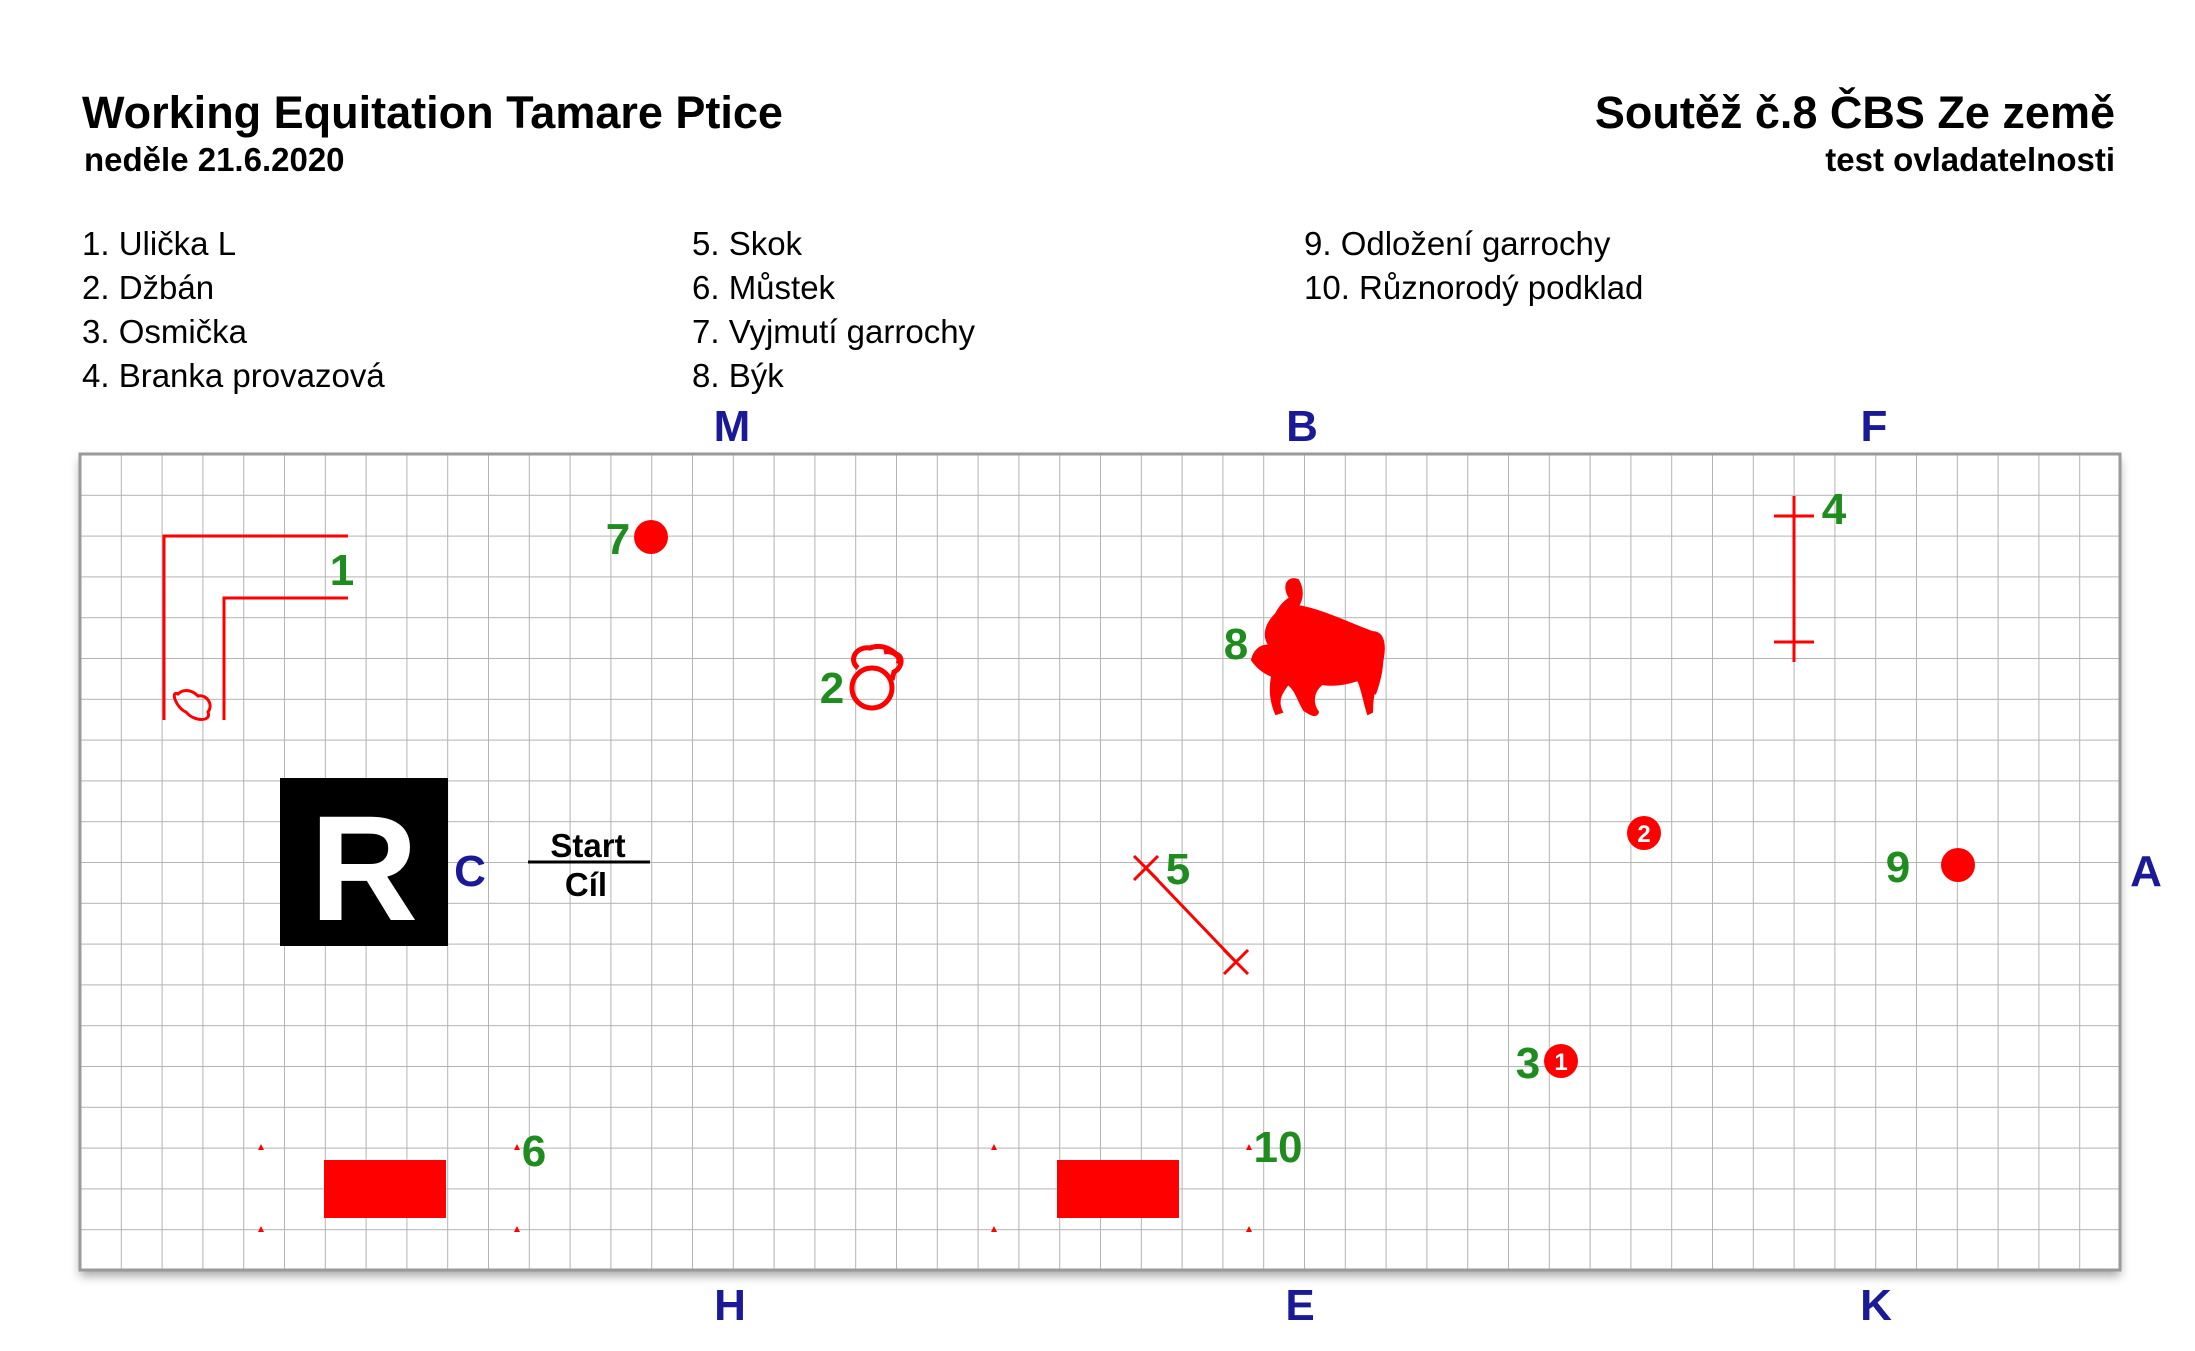 The image size is (2195, 1351). I want to click on legend-item: 3. Osmička, so click(165, 331).